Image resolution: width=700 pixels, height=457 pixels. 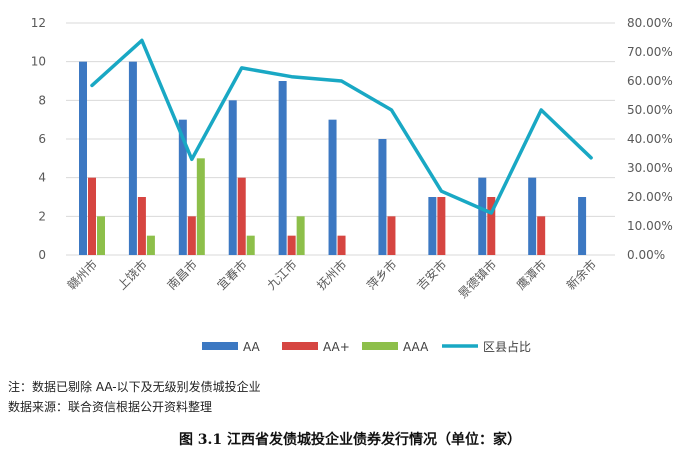 I want to click on x-tick-label: 南昌市, so click(x=182, y=275).